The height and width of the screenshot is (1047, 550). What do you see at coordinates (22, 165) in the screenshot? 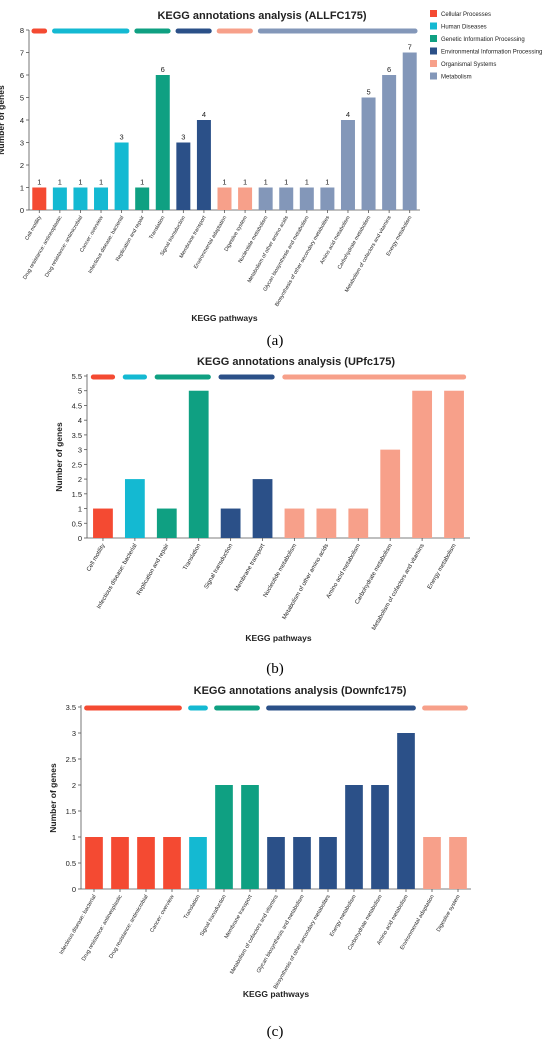
I see `y-tick-label: 2` at bounding box center [22, 165].